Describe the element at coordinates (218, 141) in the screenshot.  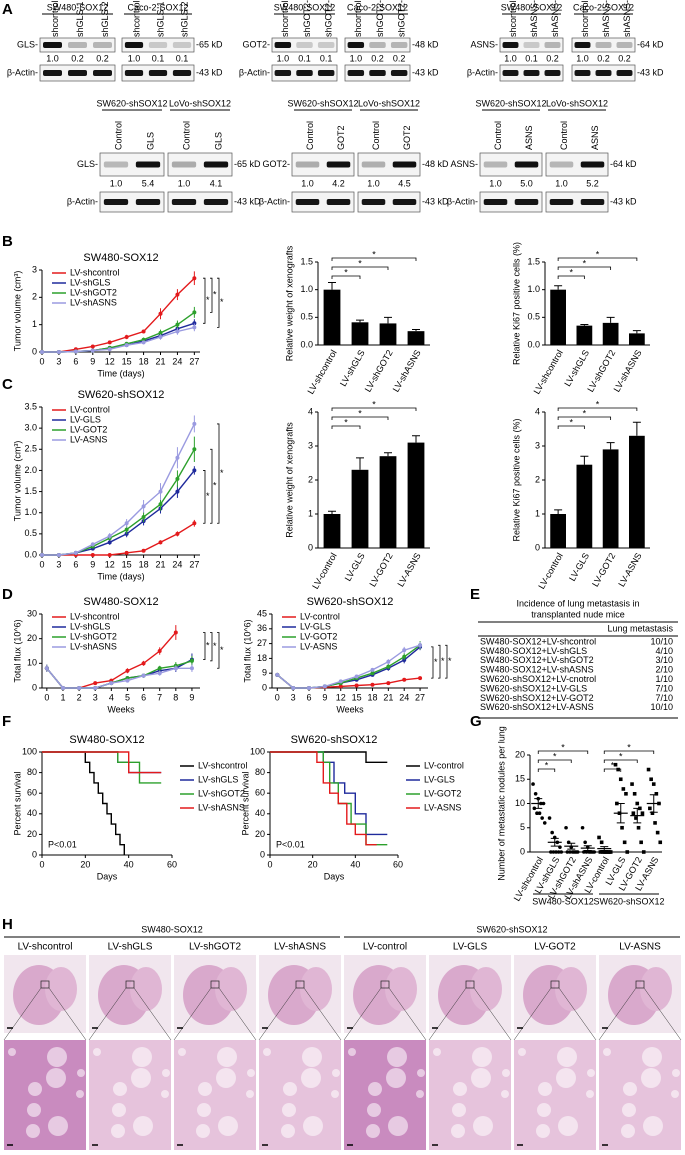
I see `lane-label: GLS` at that location.